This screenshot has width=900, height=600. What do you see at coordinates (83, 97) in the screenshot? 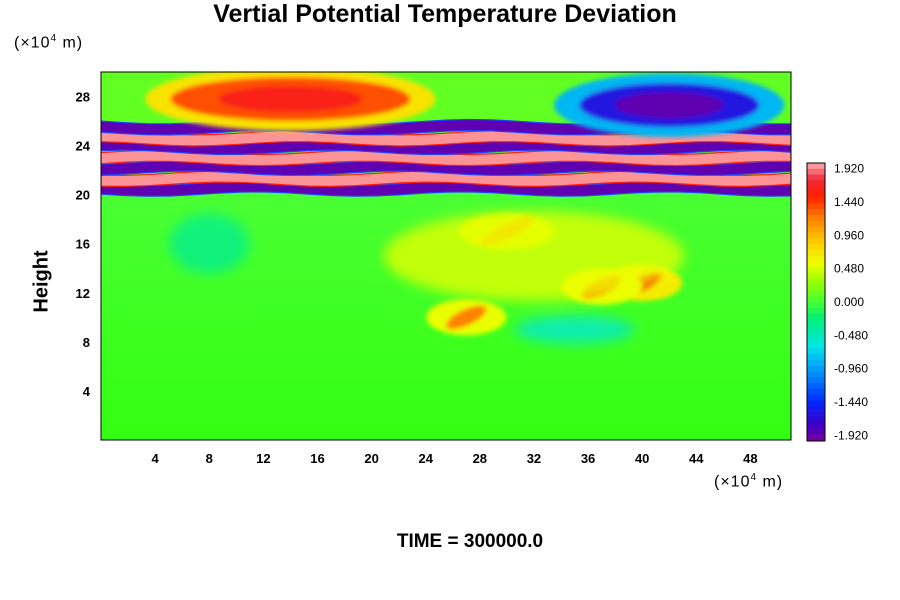
I see `y-tick-label: 28` at bounding box center [83, 97].